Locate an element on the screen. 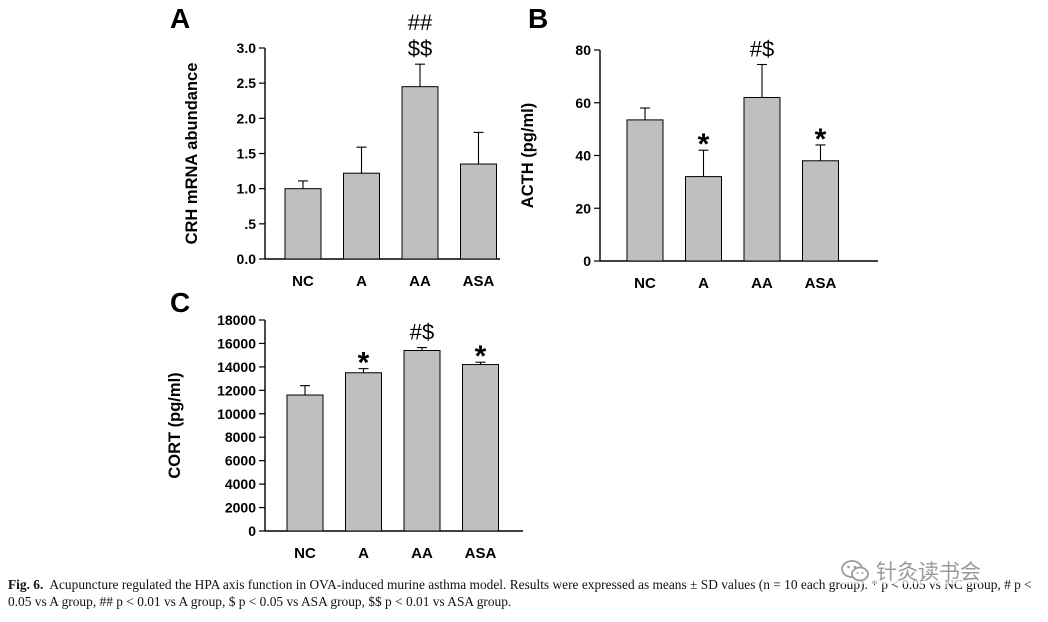 The width and height of the screenshot is (1048, 622). panel-c-ytick-label: 12000 is located at coordinates (236, 390).